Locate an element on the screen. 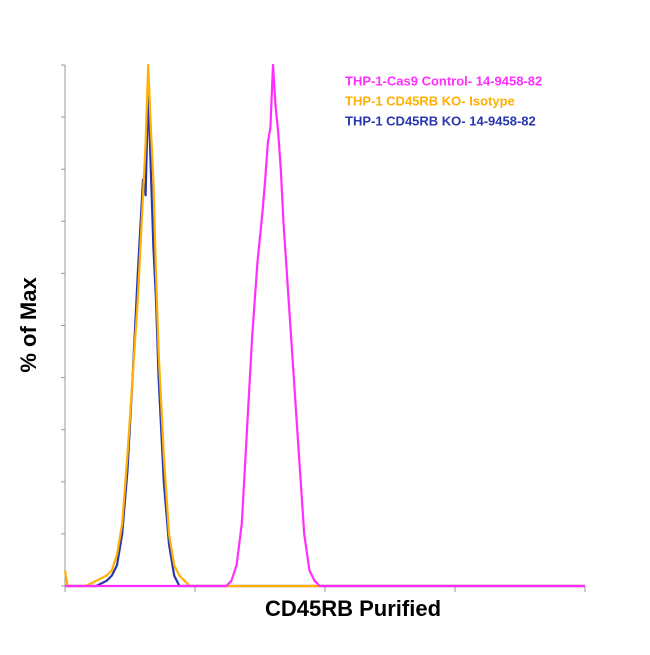  legend-entry: THP-1 CD45RB KO- Isotype is located at coordinates (430, 100).